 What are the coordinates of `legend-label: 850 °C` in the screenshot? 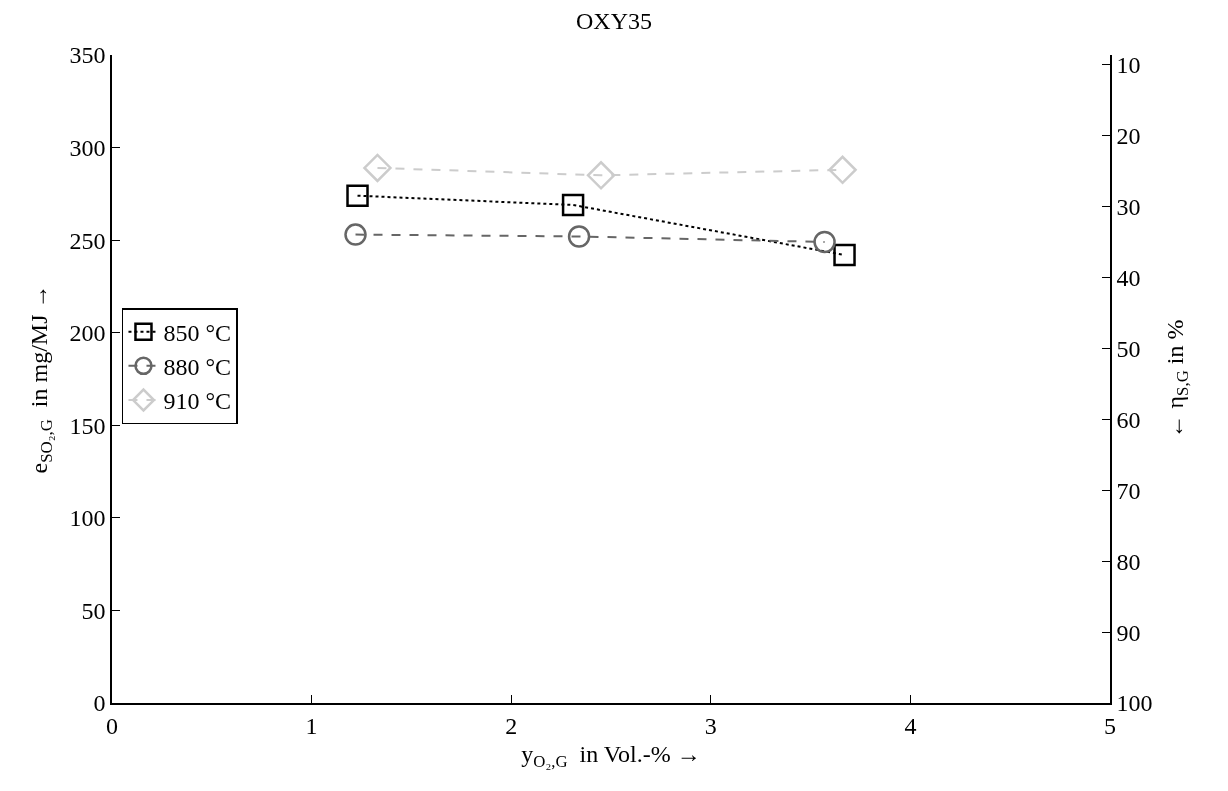 It's located at (197, 333).